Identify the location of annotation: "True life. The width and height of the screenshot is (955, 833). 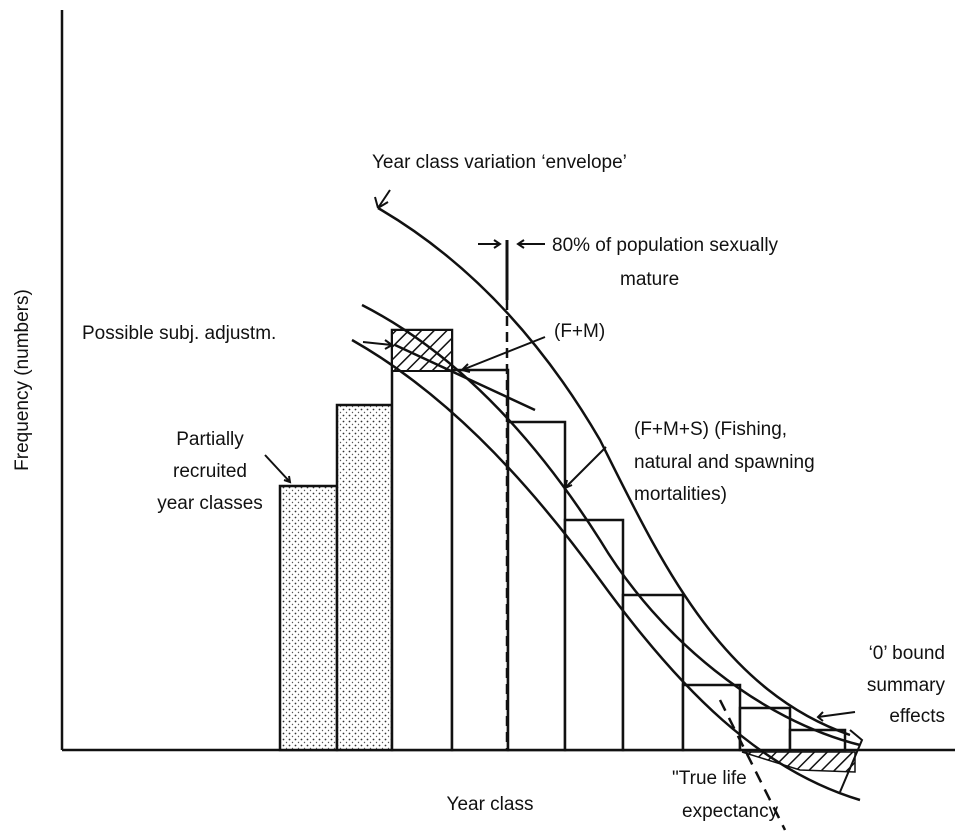
(709, 778).